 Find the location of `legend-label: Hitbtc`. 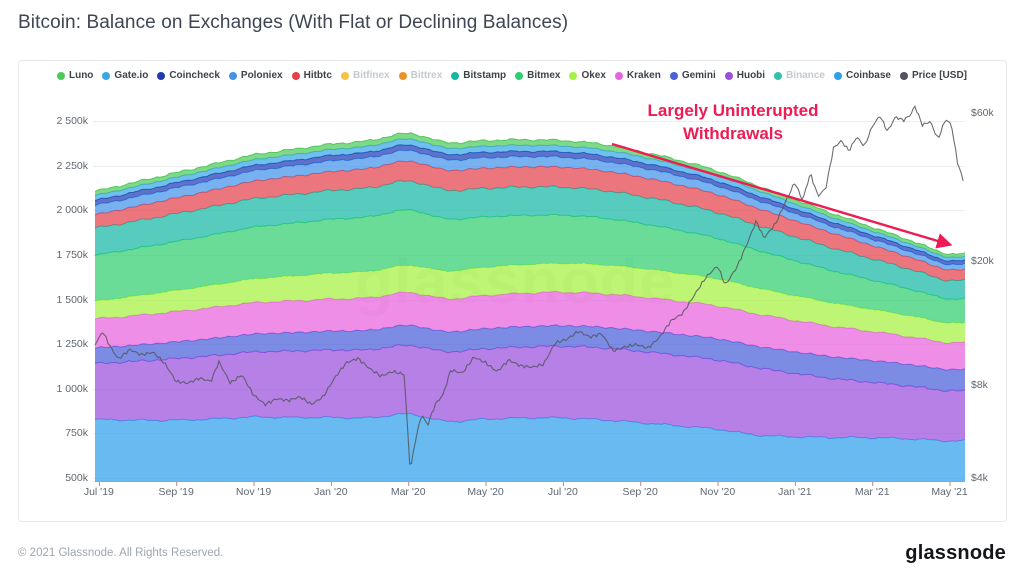

legend-label: Hitbtc is located at coordinates (317, 75).